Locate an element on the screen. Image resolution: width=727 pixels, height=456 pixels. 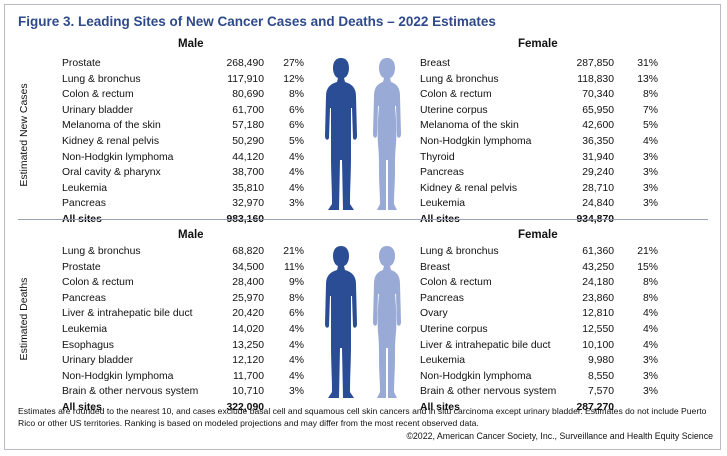
total-count: 322,090 is located at coordinates (245, 407).